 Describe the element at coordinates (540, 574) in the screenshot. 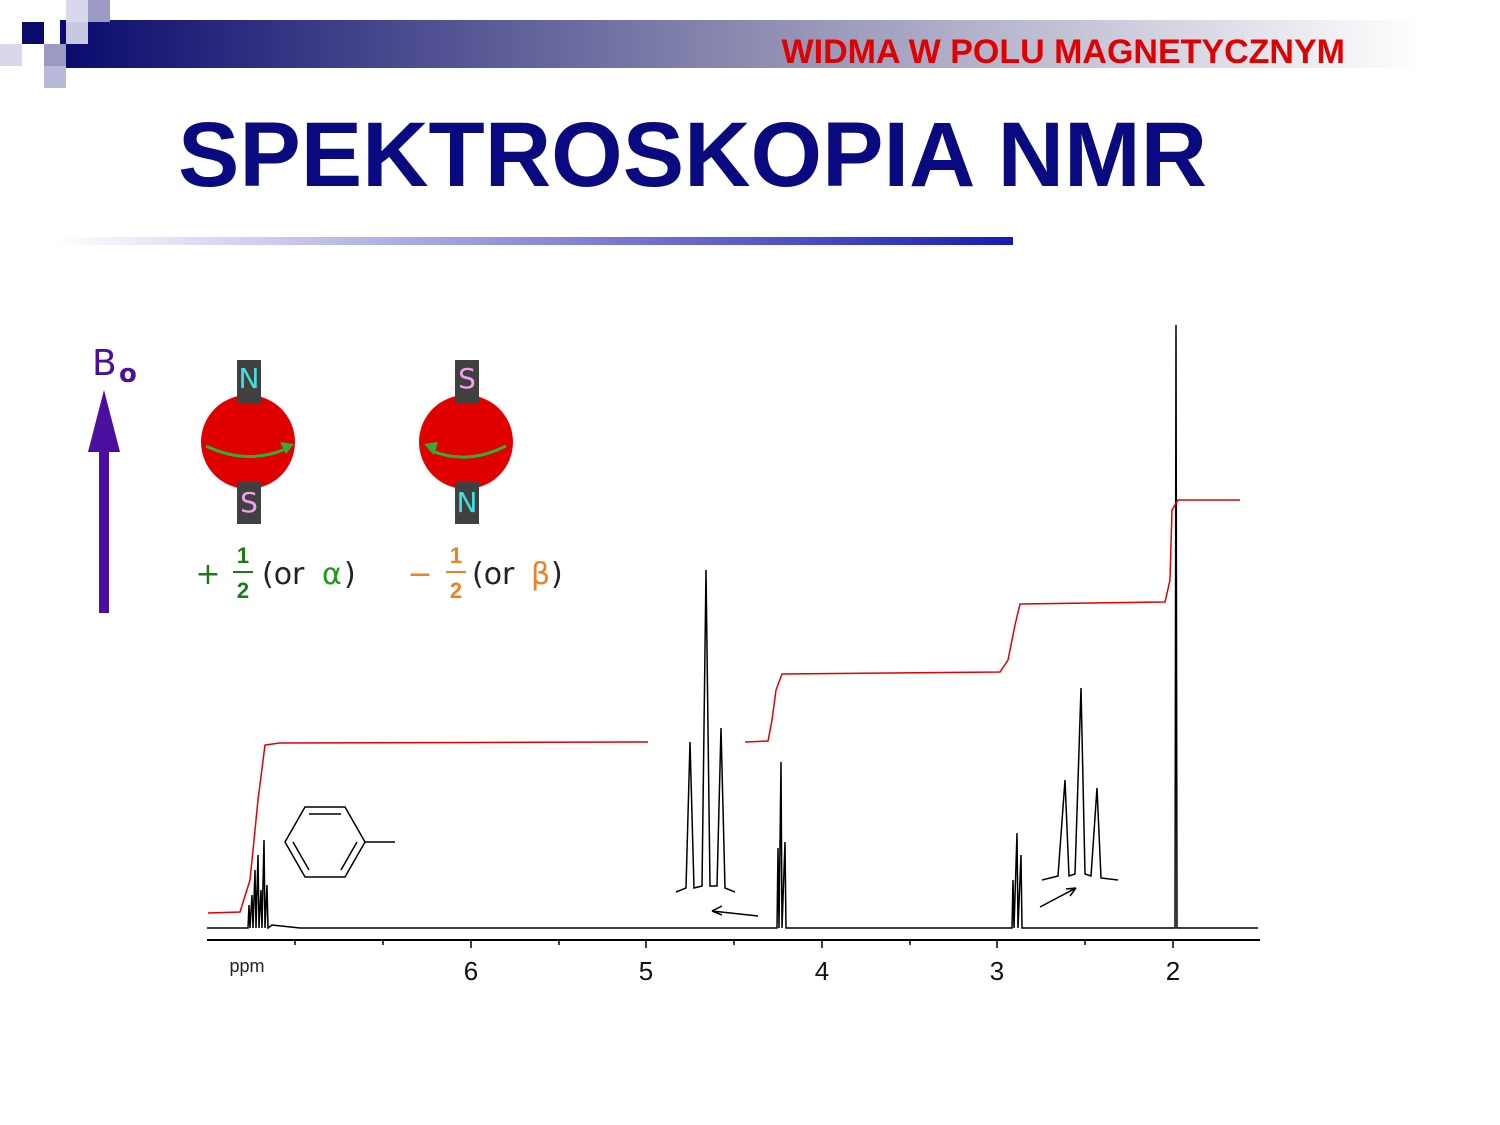

I see `spin-greek: β` at that location.